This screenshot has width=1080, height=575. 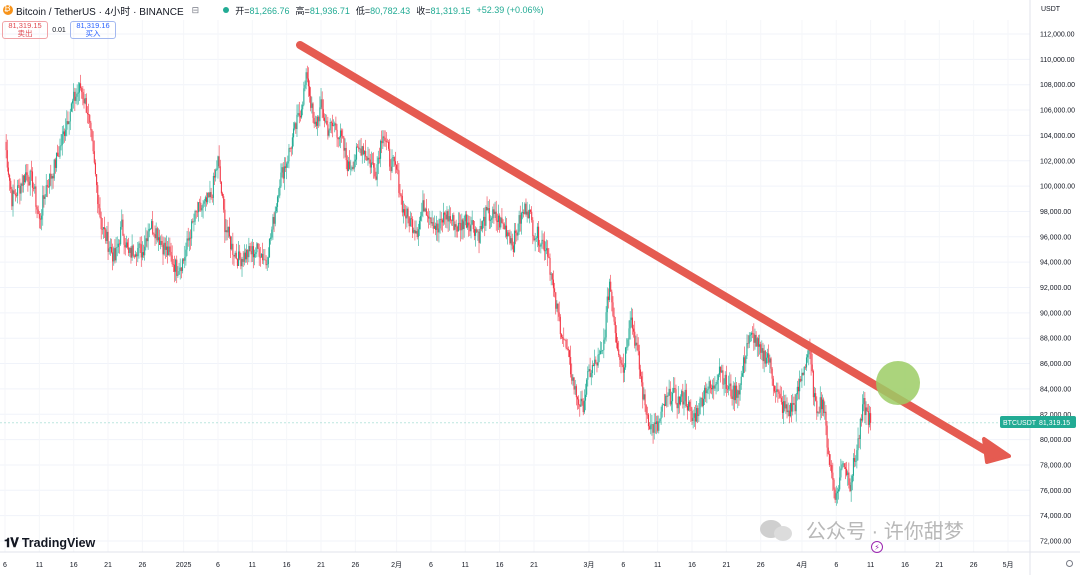 I want to click on lightning-event-icon: ⚡, so click(x=877, y=547).